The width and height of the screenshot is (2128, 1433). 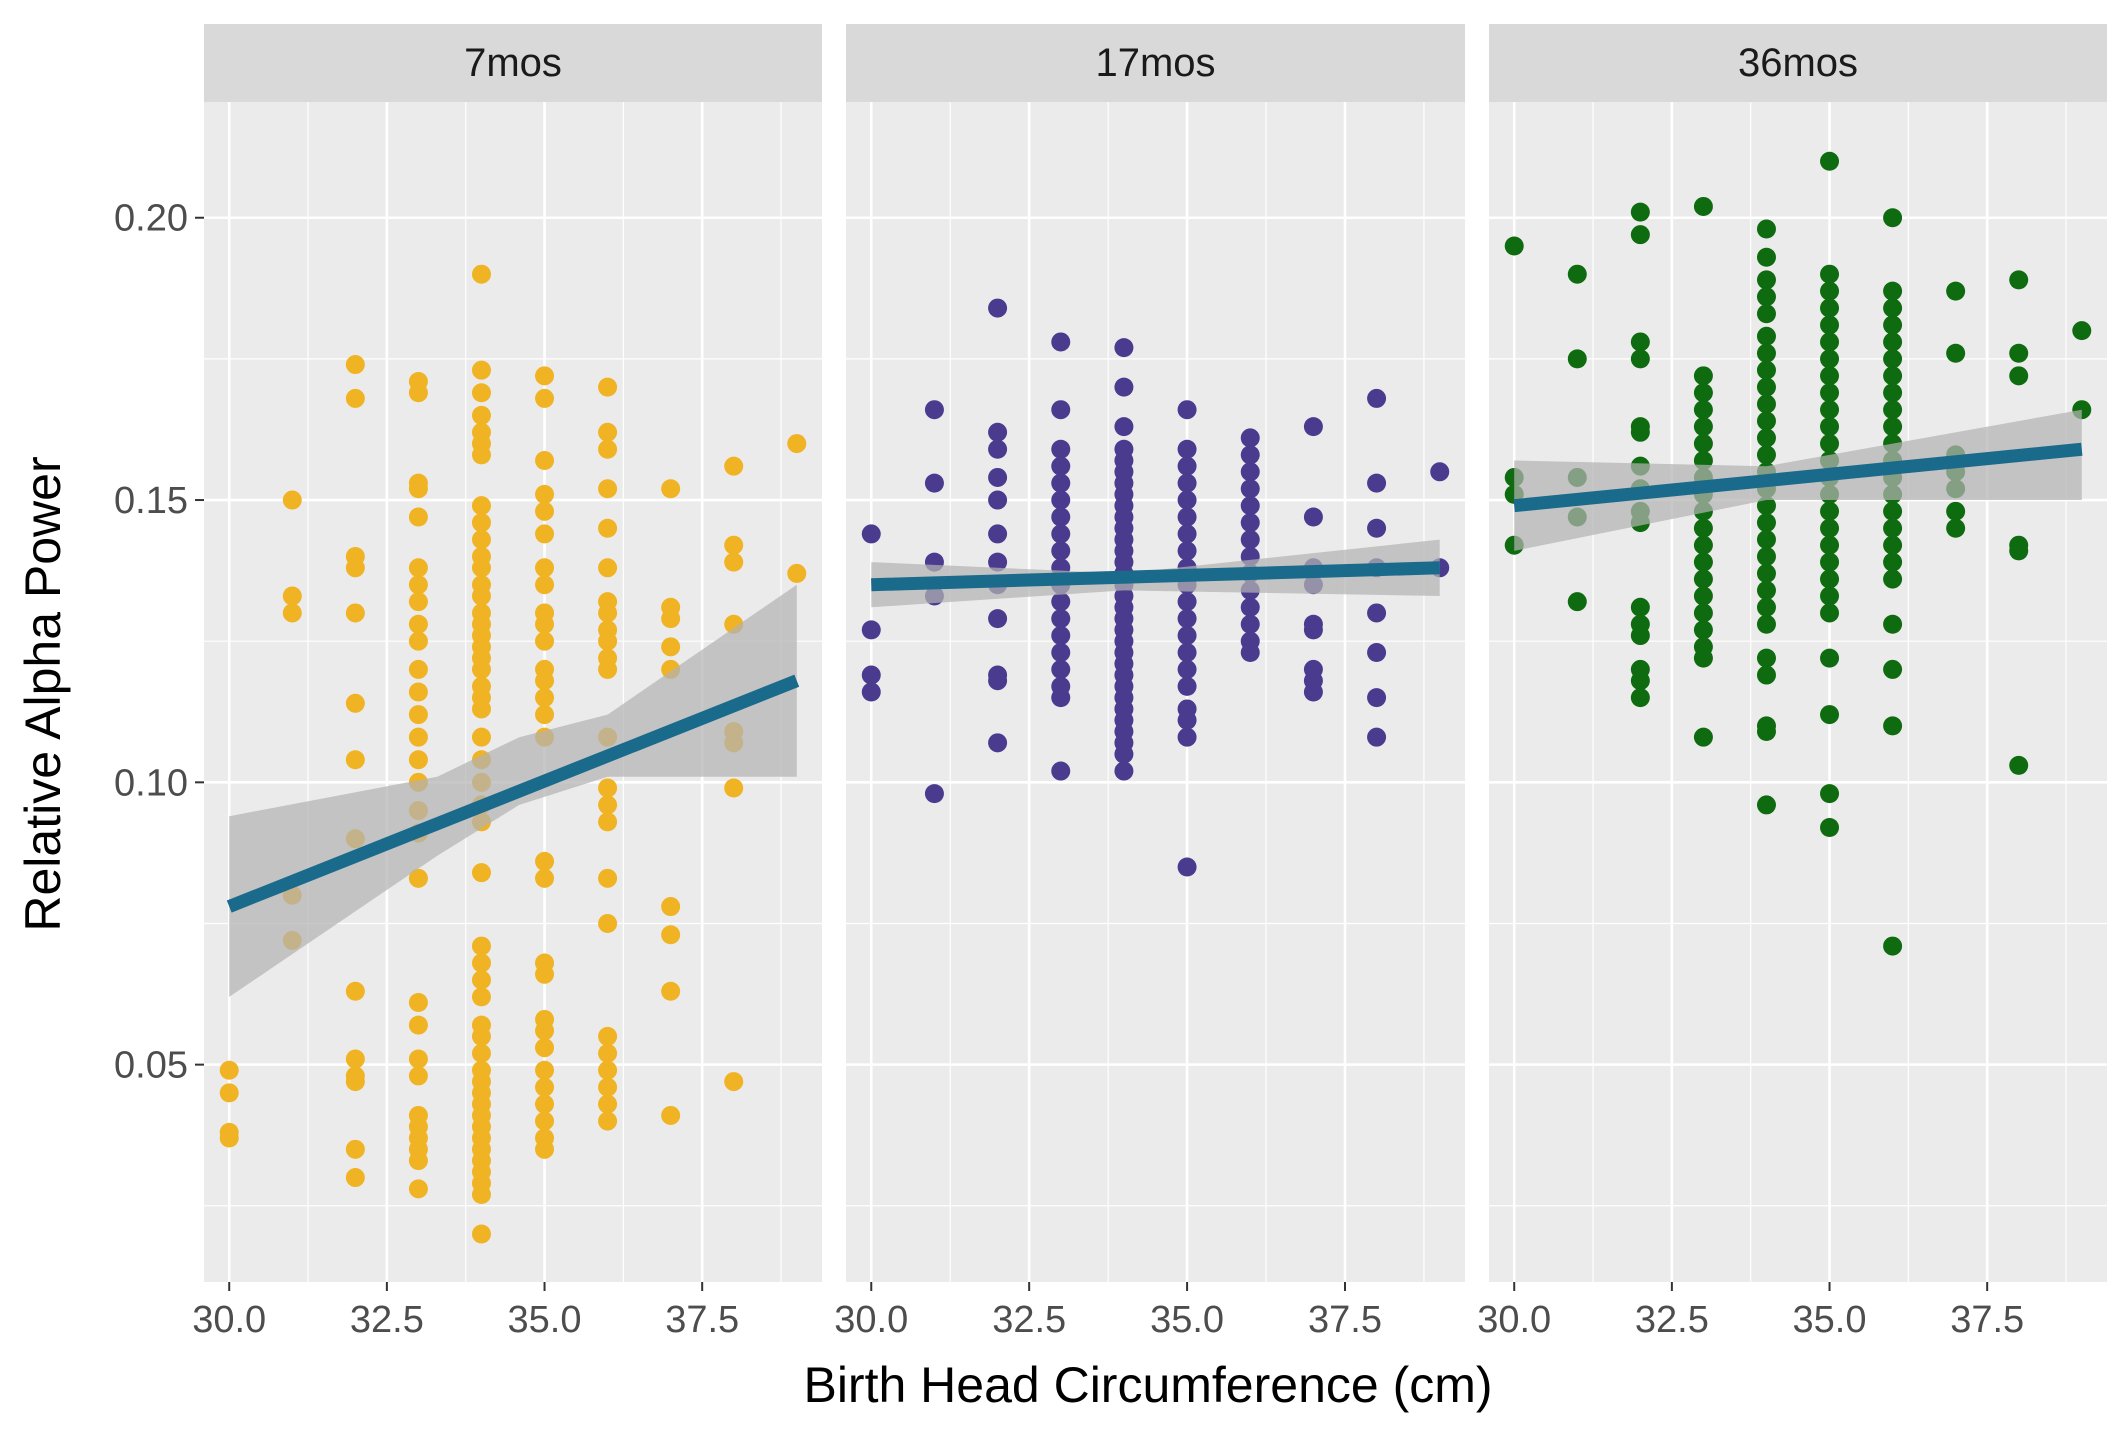 I want to click on y-tick-label: 0.20, so click(x=151, y=219).